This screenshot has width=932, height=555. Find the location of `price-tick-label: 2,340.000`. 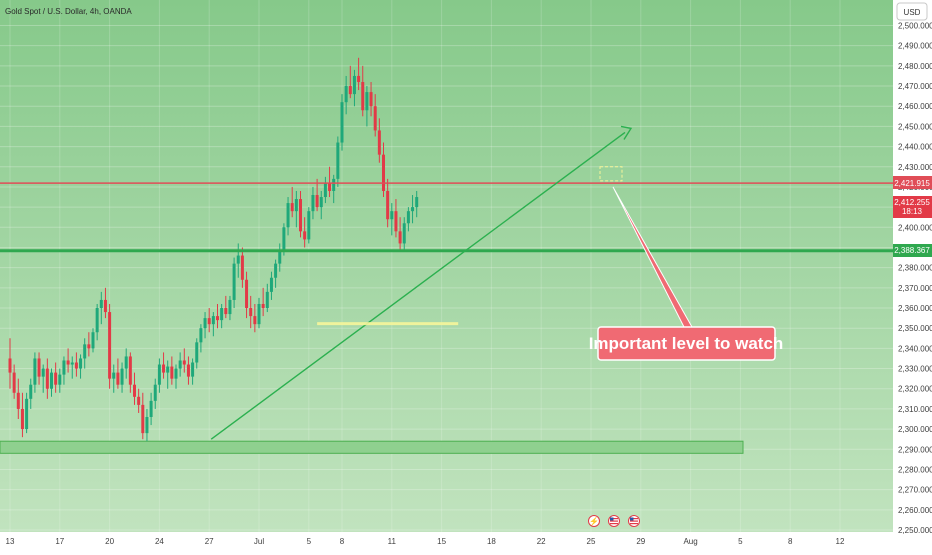

price-tick-label: 2,340.000 is located at coordinates (915, 348).